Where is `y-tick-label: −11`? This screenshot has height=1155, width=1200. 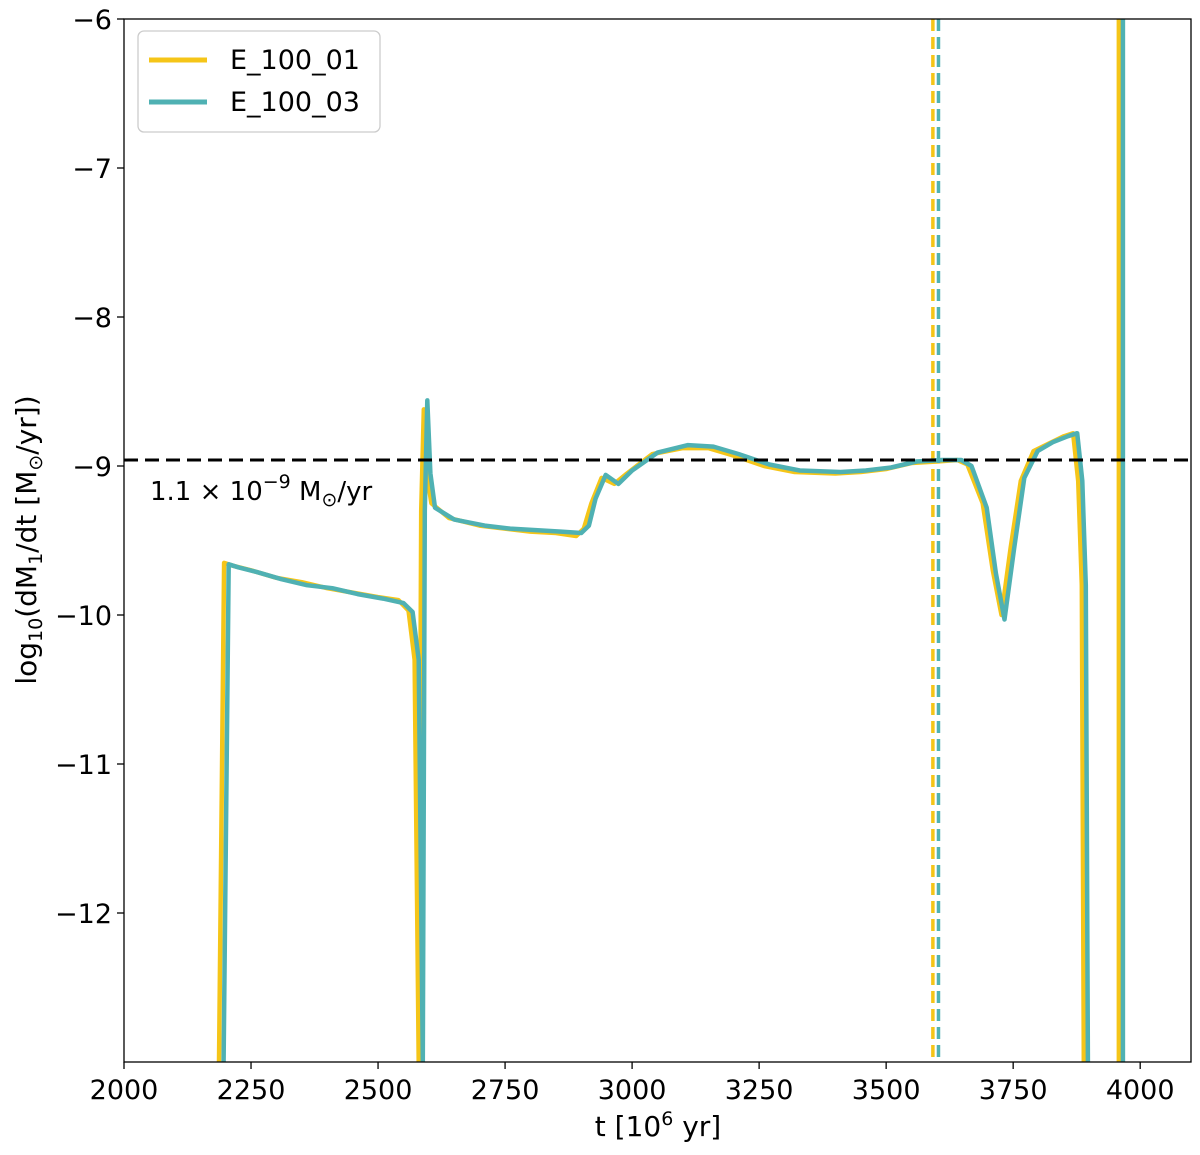
y-tick-label: −11 is located at coordinates (83, 765).